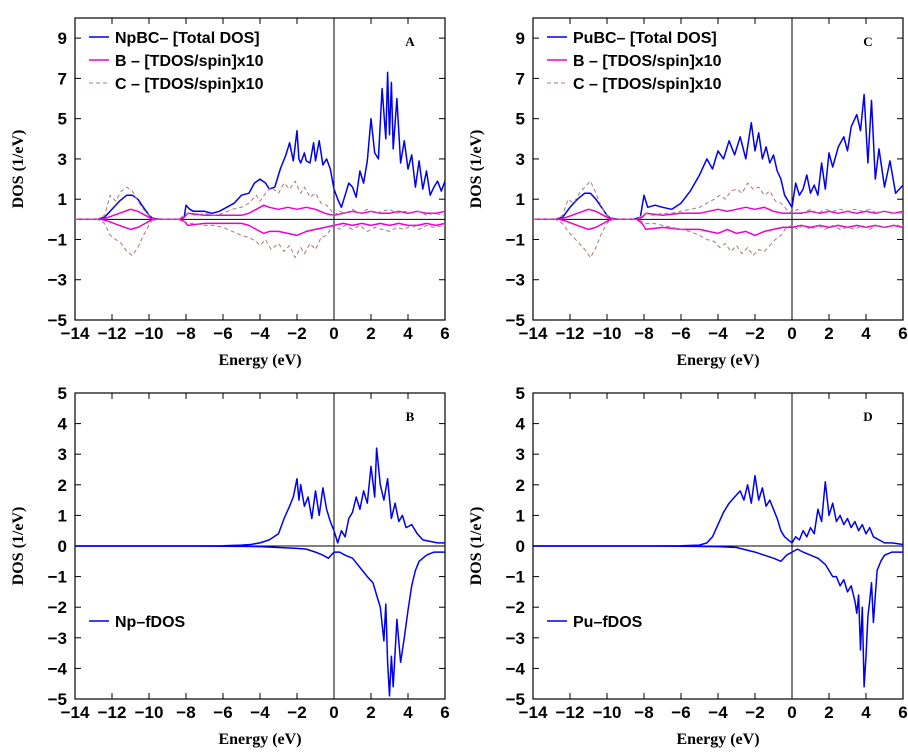 Image resolution: width=908 pixels, height=753 pixels. Describe the element at coordinates (608, 622) in the screenshot. I see `legend-entry: Pu–fDOS` at that location.